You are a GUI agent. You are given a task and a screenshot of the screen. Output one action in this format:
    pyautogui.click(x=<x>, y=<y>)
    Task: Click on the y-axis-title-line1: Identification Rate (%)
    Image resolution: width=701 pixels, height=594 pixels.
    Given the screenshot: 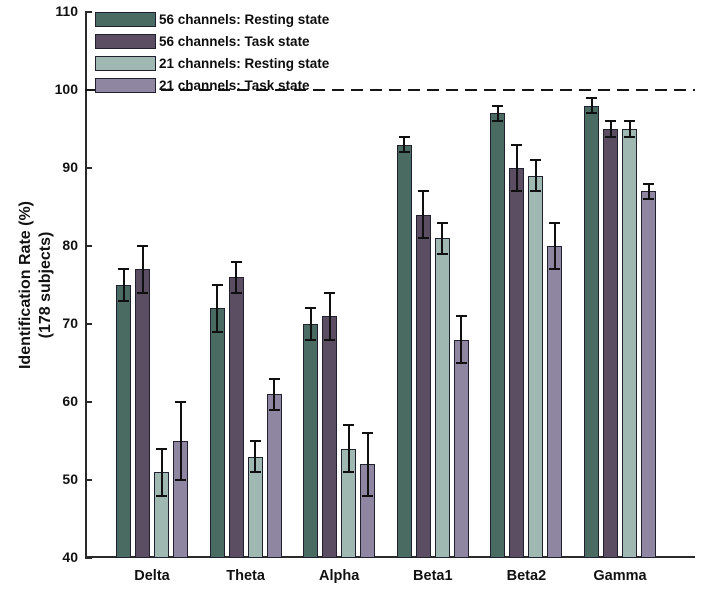 What is the action you would take?
    pyautogui.click(x=25, y=285)
    